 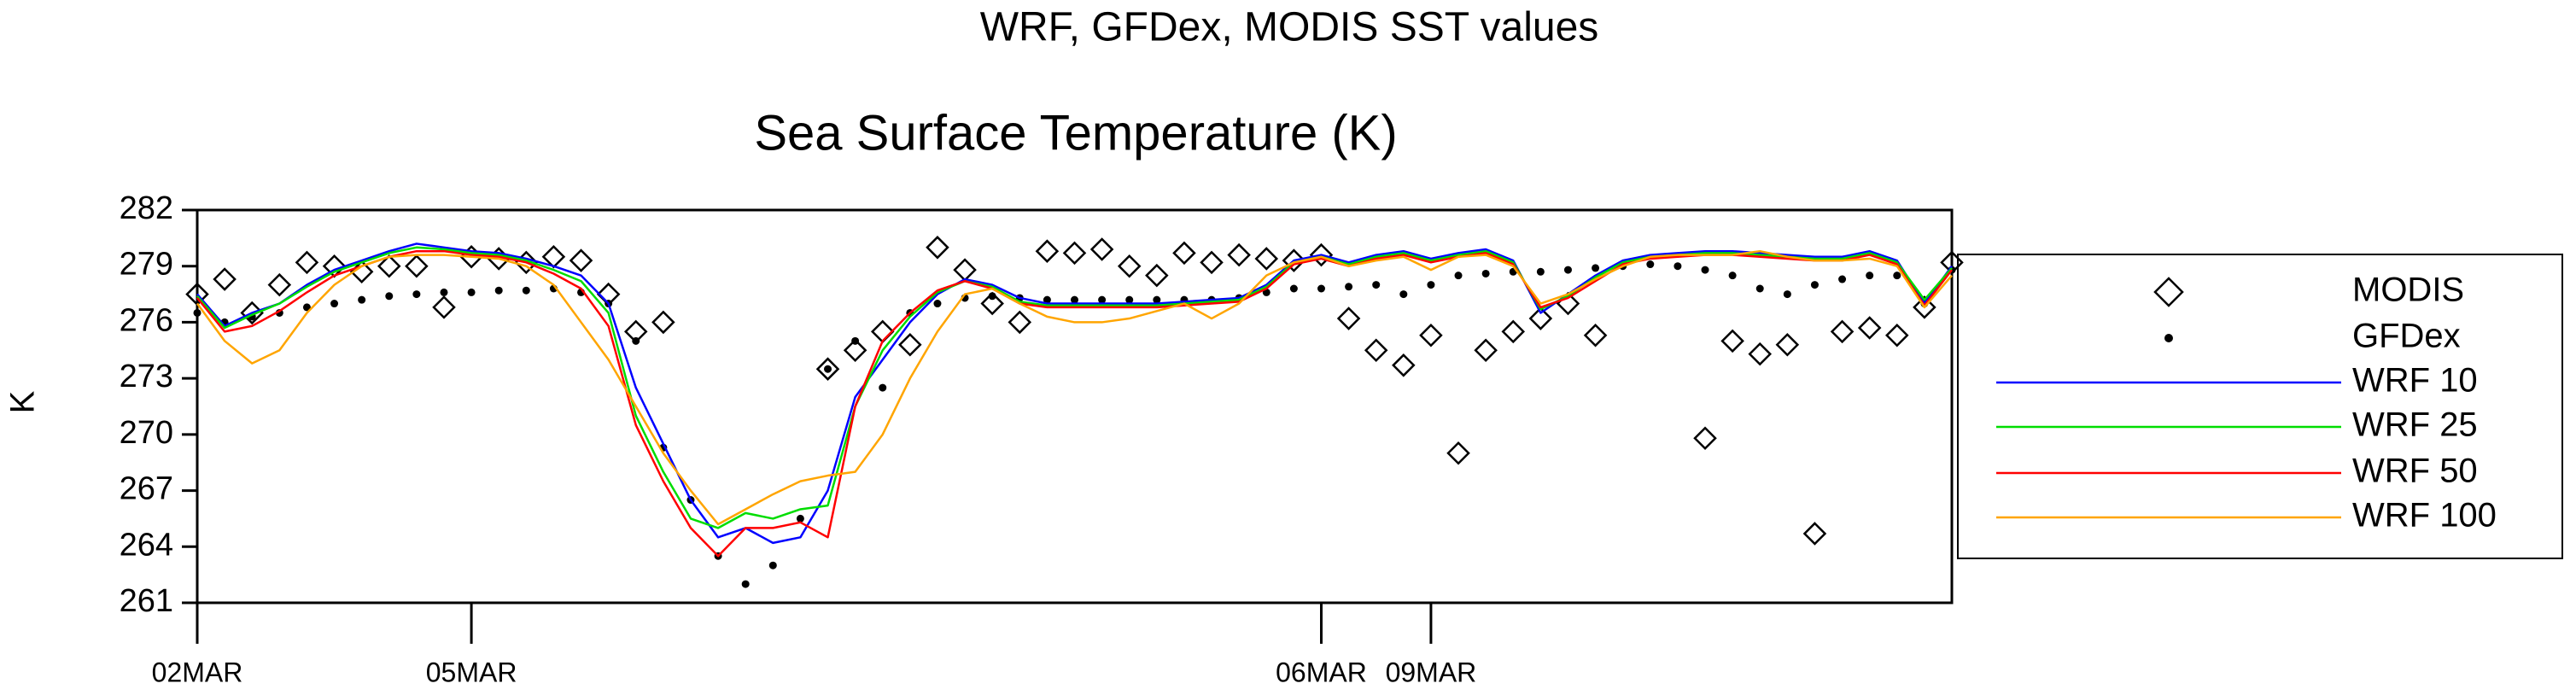 I want to click on x-tick-label: 05MAR, so click(x=471, y=672).